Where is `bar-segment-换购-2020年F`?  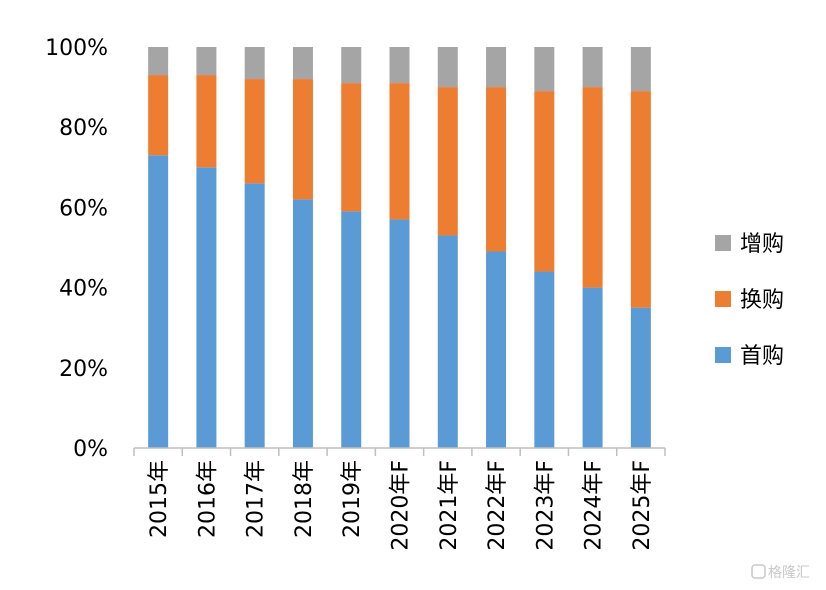 bar-segment-换购-2020年F is located at coordinates (399, 151).